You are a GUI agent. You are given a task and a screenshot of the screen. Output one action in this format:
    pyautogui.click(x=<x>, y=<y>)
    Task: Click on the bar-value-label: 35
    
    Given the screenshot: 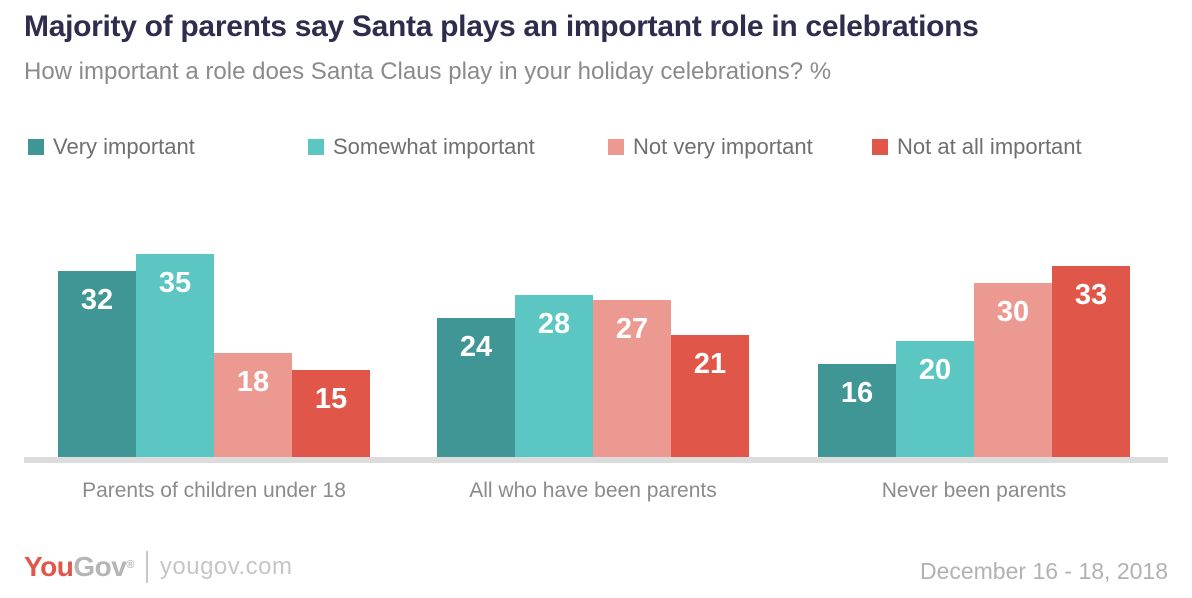 What is the action you would take?
    pyautogui.click(x=175, y=283)
    